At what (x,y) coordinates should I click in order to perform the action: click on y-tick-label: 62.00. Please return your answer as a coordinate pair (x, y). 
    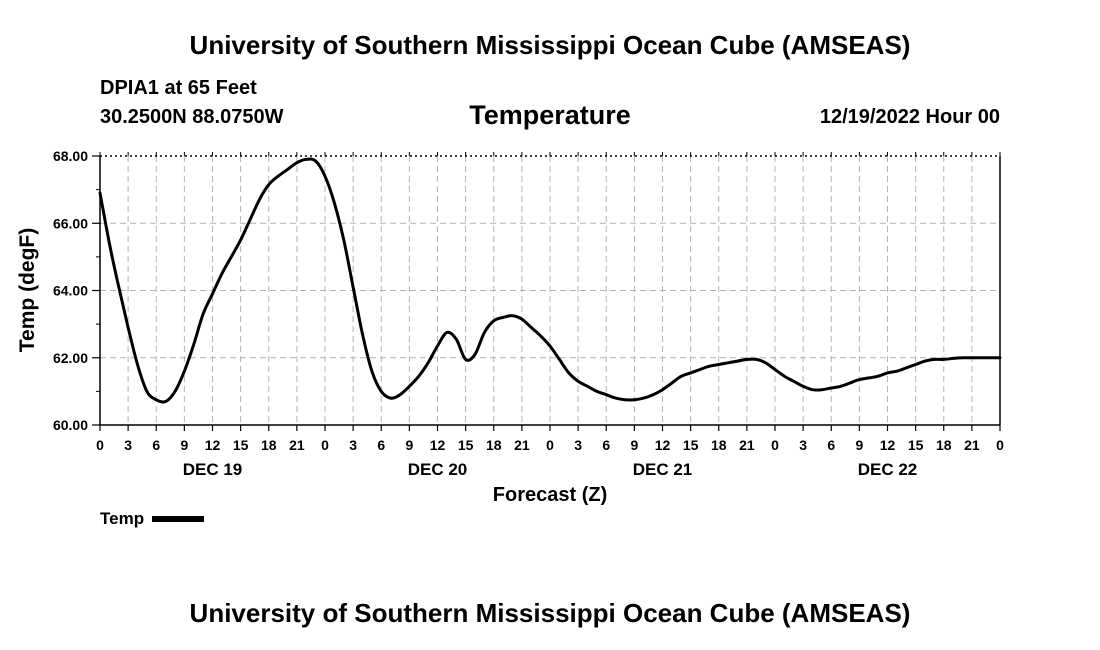
    Looking at the image, I should click on (70, 358).